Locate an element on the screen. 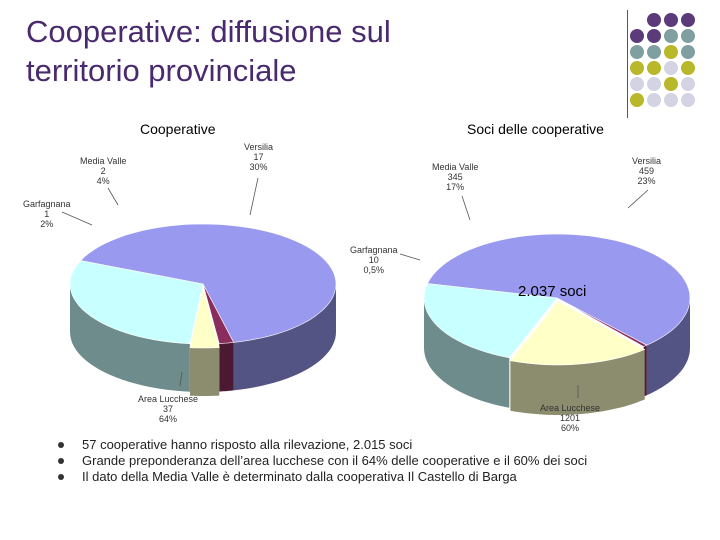  chart2-label-versilia-name: Versilia is located at coordinates (647, 161).